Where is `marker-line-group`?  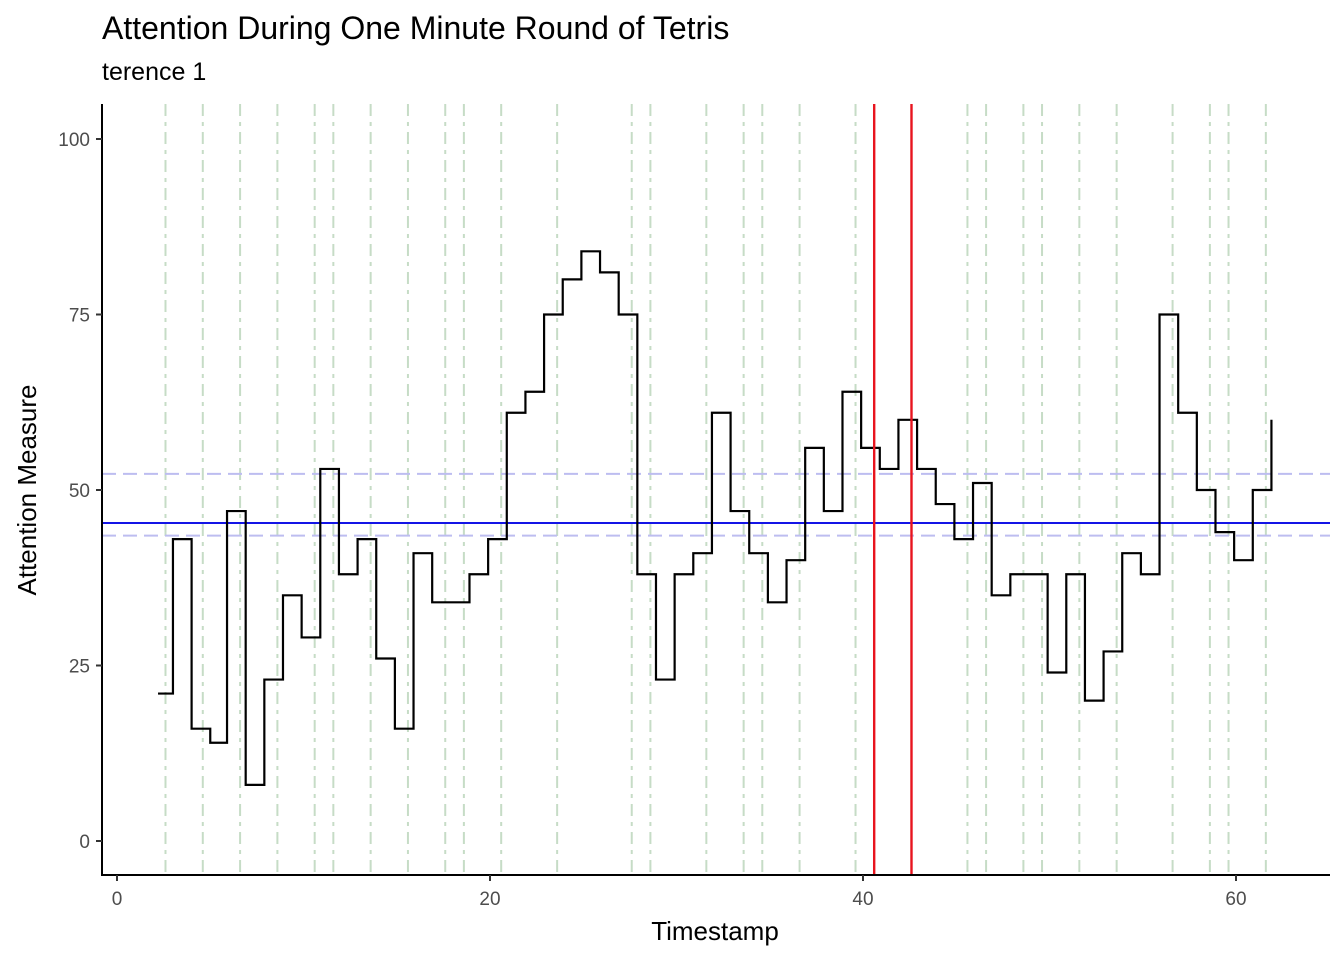
marker-line-group is located at coordinates (892, 489).